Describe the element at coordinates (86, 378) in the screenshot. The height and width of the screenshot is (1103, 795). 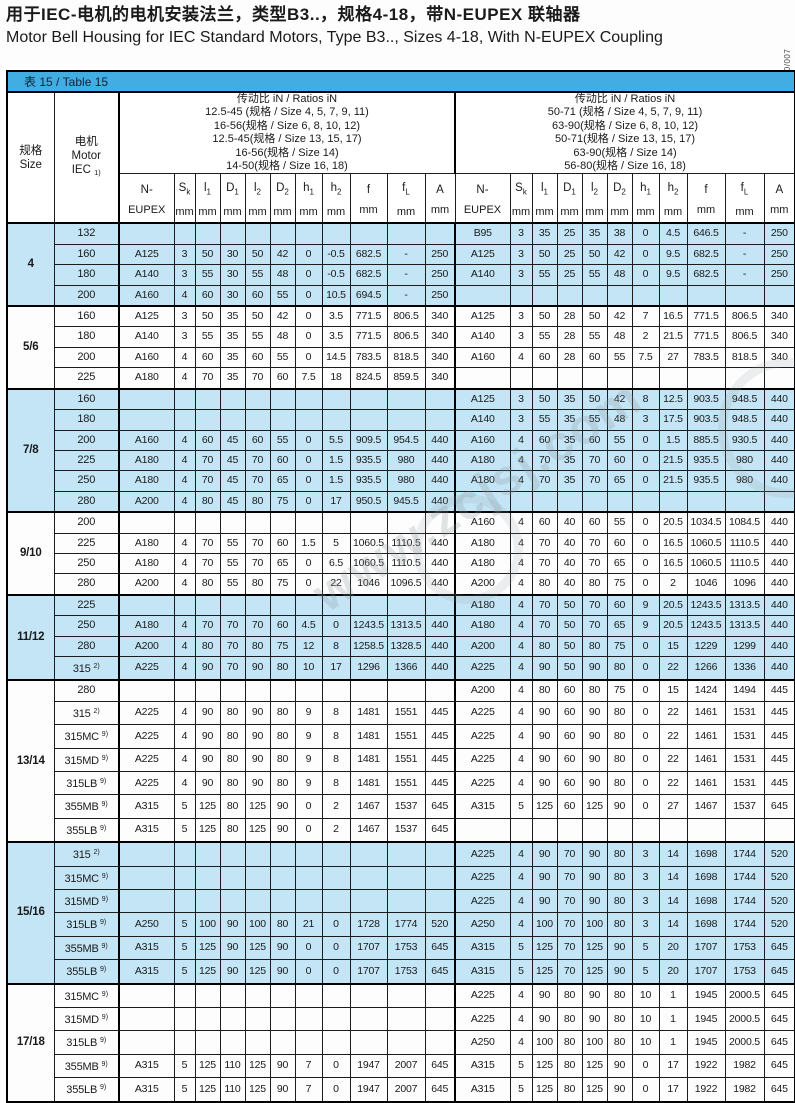
I see `motor-label: 225` at that location.